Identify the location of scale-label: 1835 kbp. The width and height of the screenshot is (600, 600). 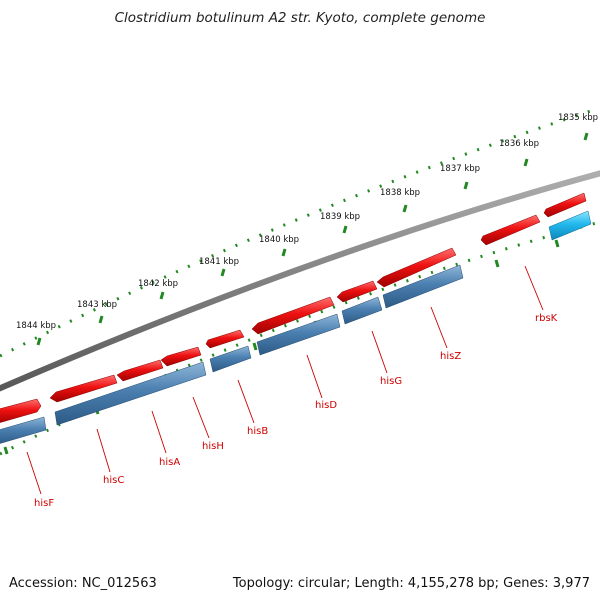
(578, 118).